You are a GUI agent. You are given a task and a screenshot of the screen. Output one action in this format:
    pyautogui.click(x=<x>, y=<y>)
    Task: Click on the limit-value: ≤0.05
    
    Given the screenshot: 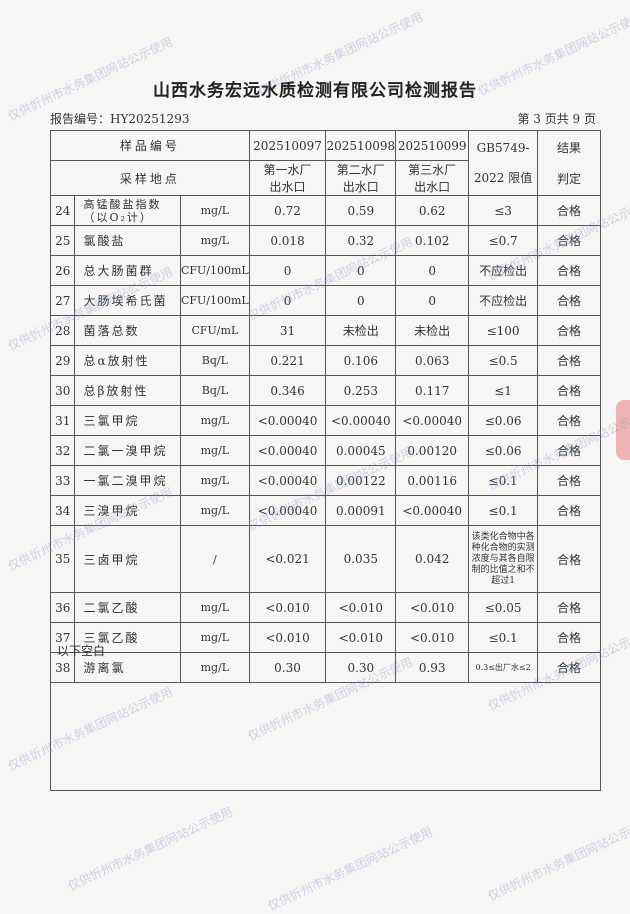 What is the action you would take?
    pyautogui.click(x=503, y=607)
    